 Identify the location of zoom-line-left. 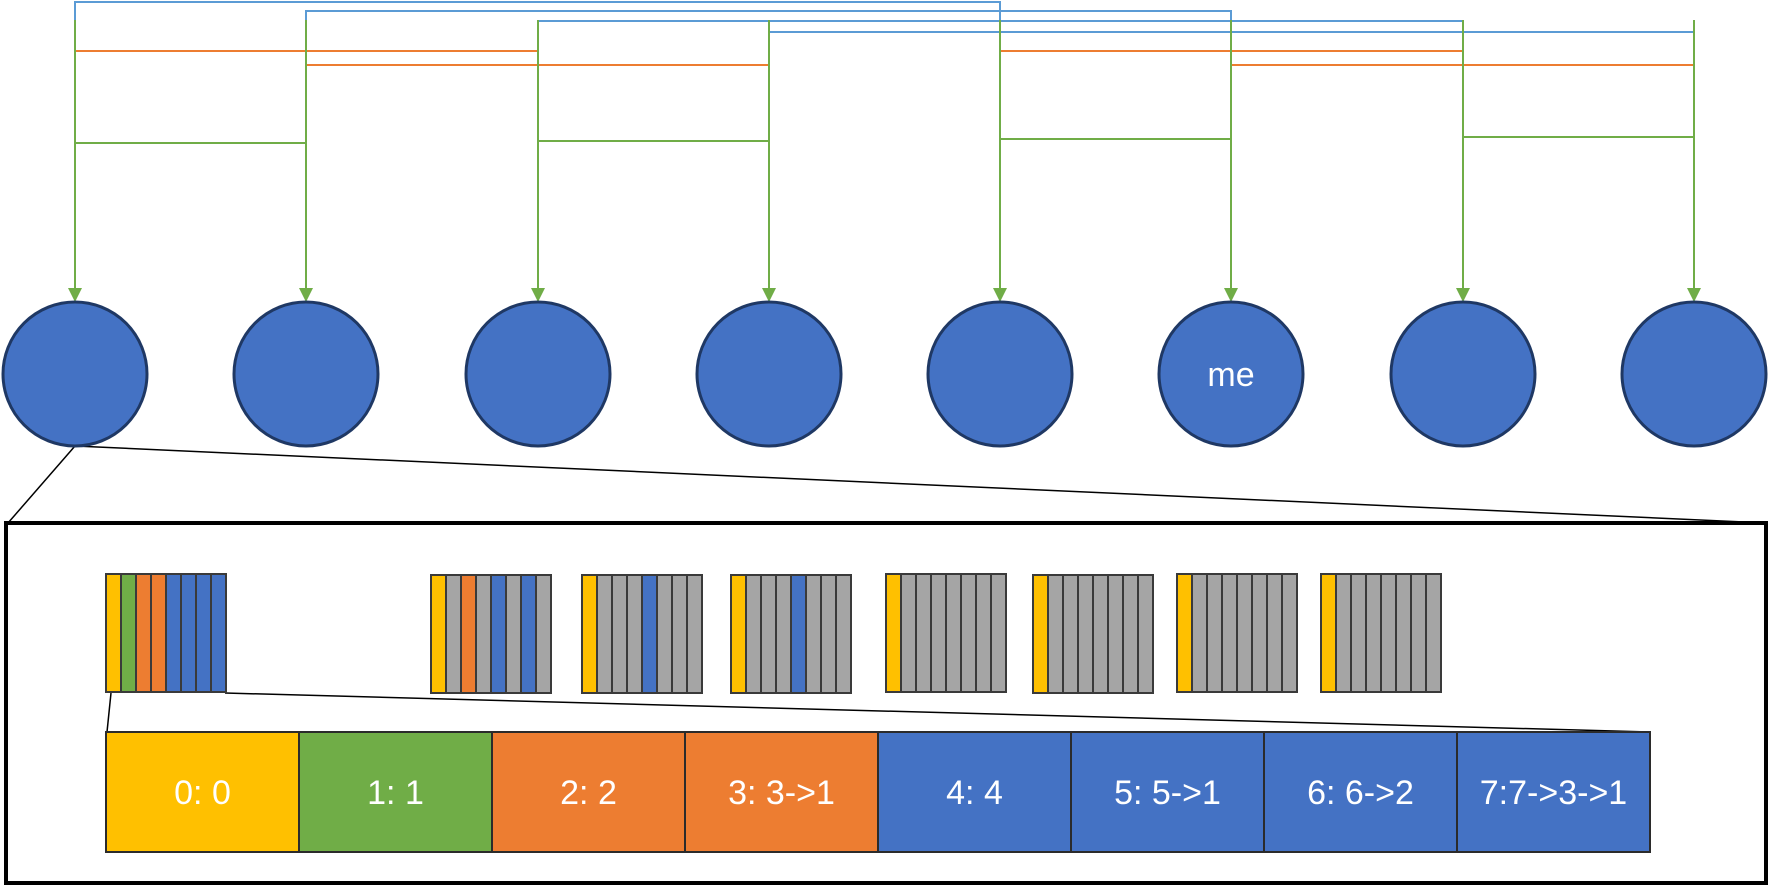
(41, 484).